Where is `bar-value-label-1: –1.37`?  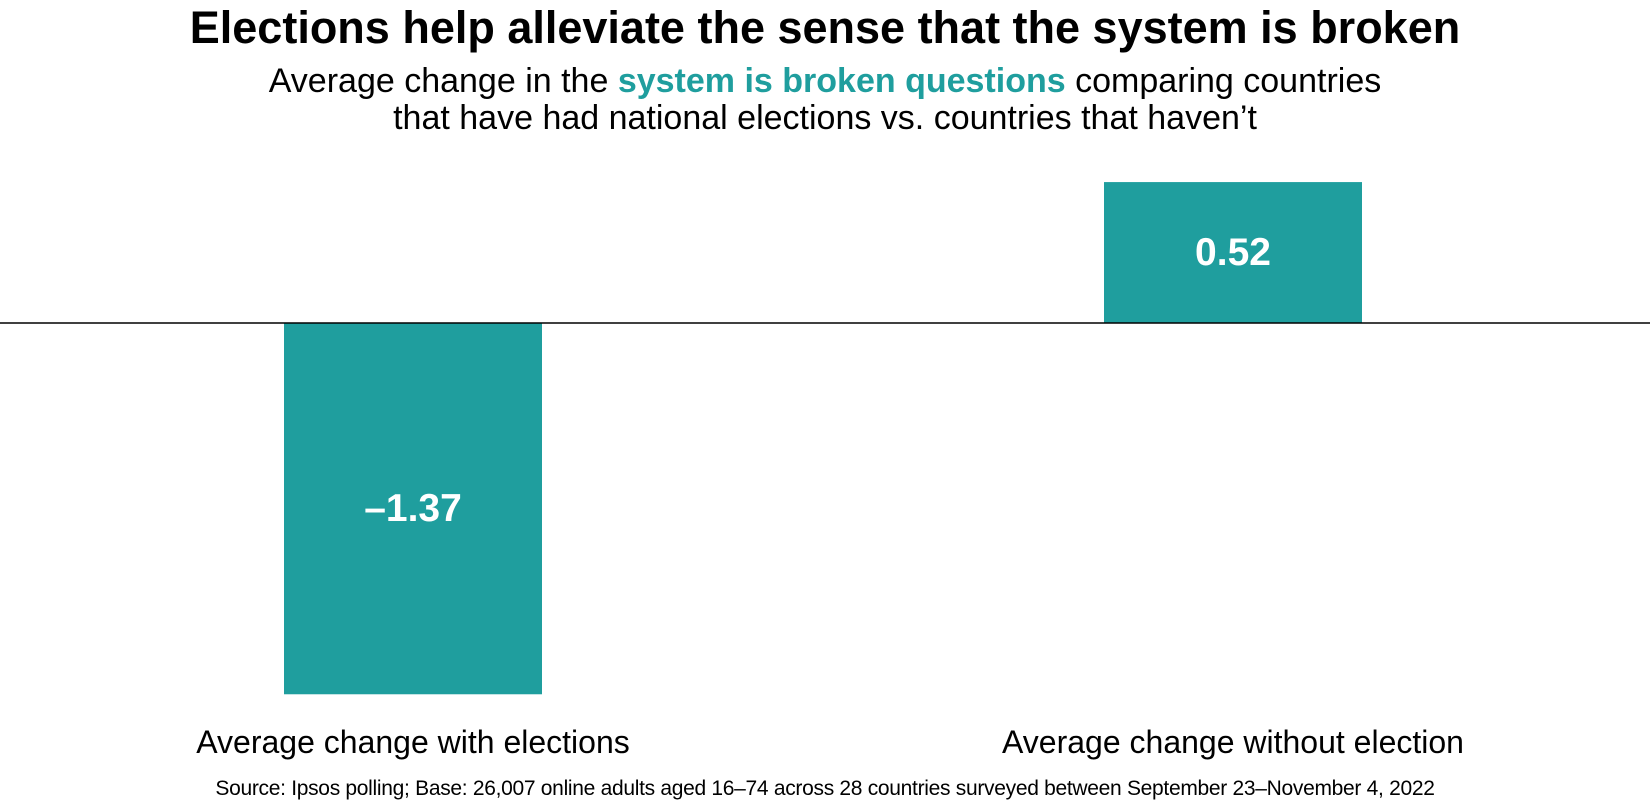 bar-value-label-1: –1.37 is located at coordinates (413, 508).